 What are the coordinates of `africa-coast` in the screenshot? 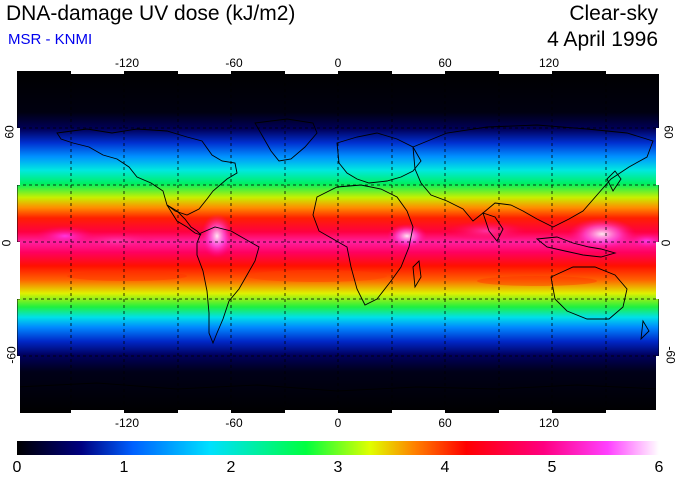 It's located at (363, 245).